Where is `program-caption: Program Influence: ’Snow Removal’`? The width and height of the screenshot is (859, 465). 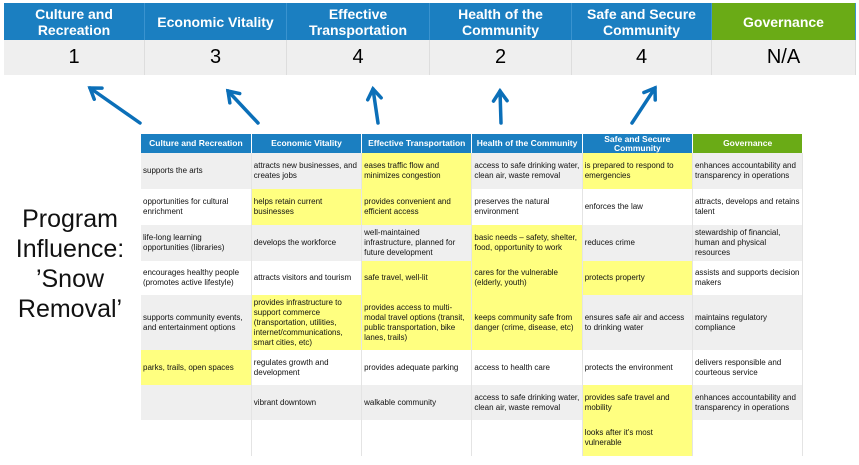
program-caption: Program Influence: ’Snow Removal’ is located at coordinates (70, 264).